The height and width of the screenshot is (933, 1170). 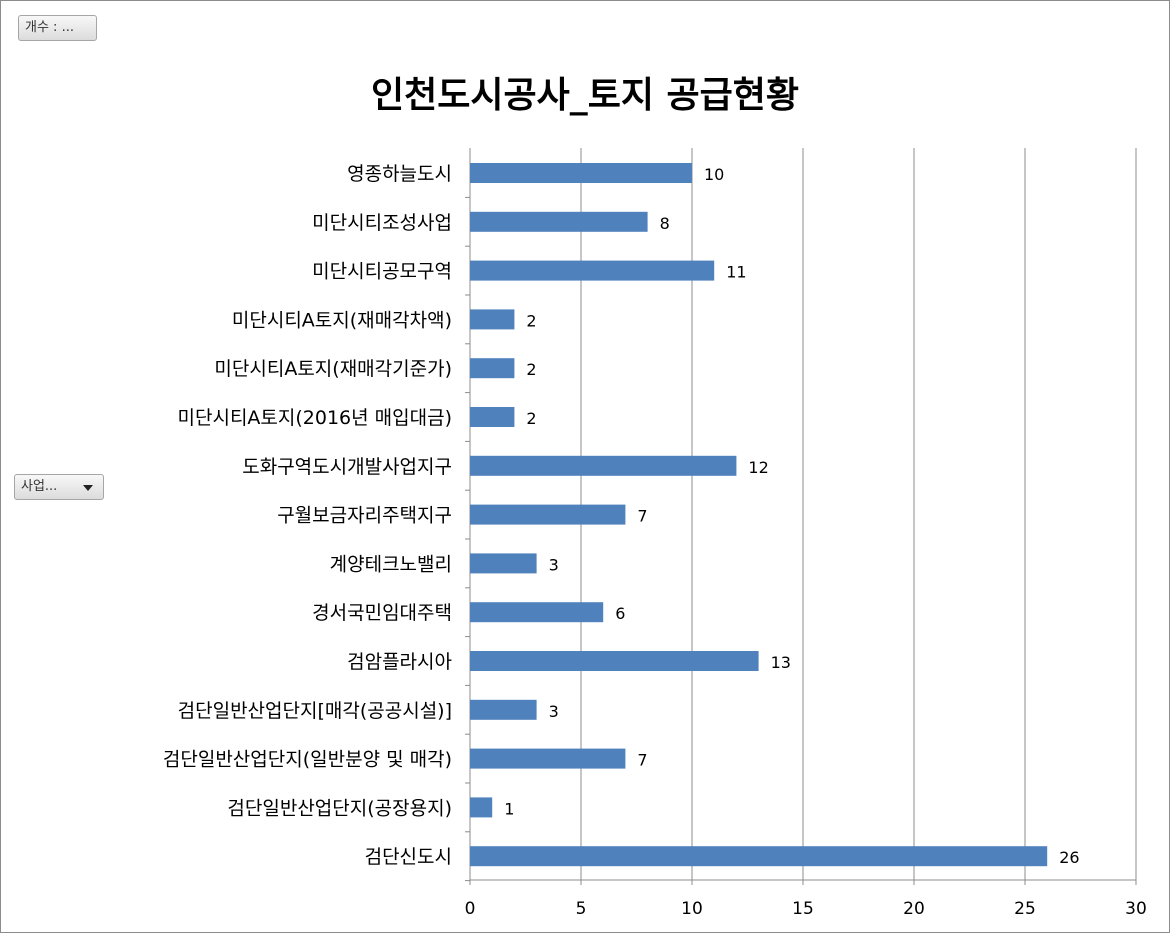 I want to click on category-label: 계양테크노밸리, so click(x=391, y=564).